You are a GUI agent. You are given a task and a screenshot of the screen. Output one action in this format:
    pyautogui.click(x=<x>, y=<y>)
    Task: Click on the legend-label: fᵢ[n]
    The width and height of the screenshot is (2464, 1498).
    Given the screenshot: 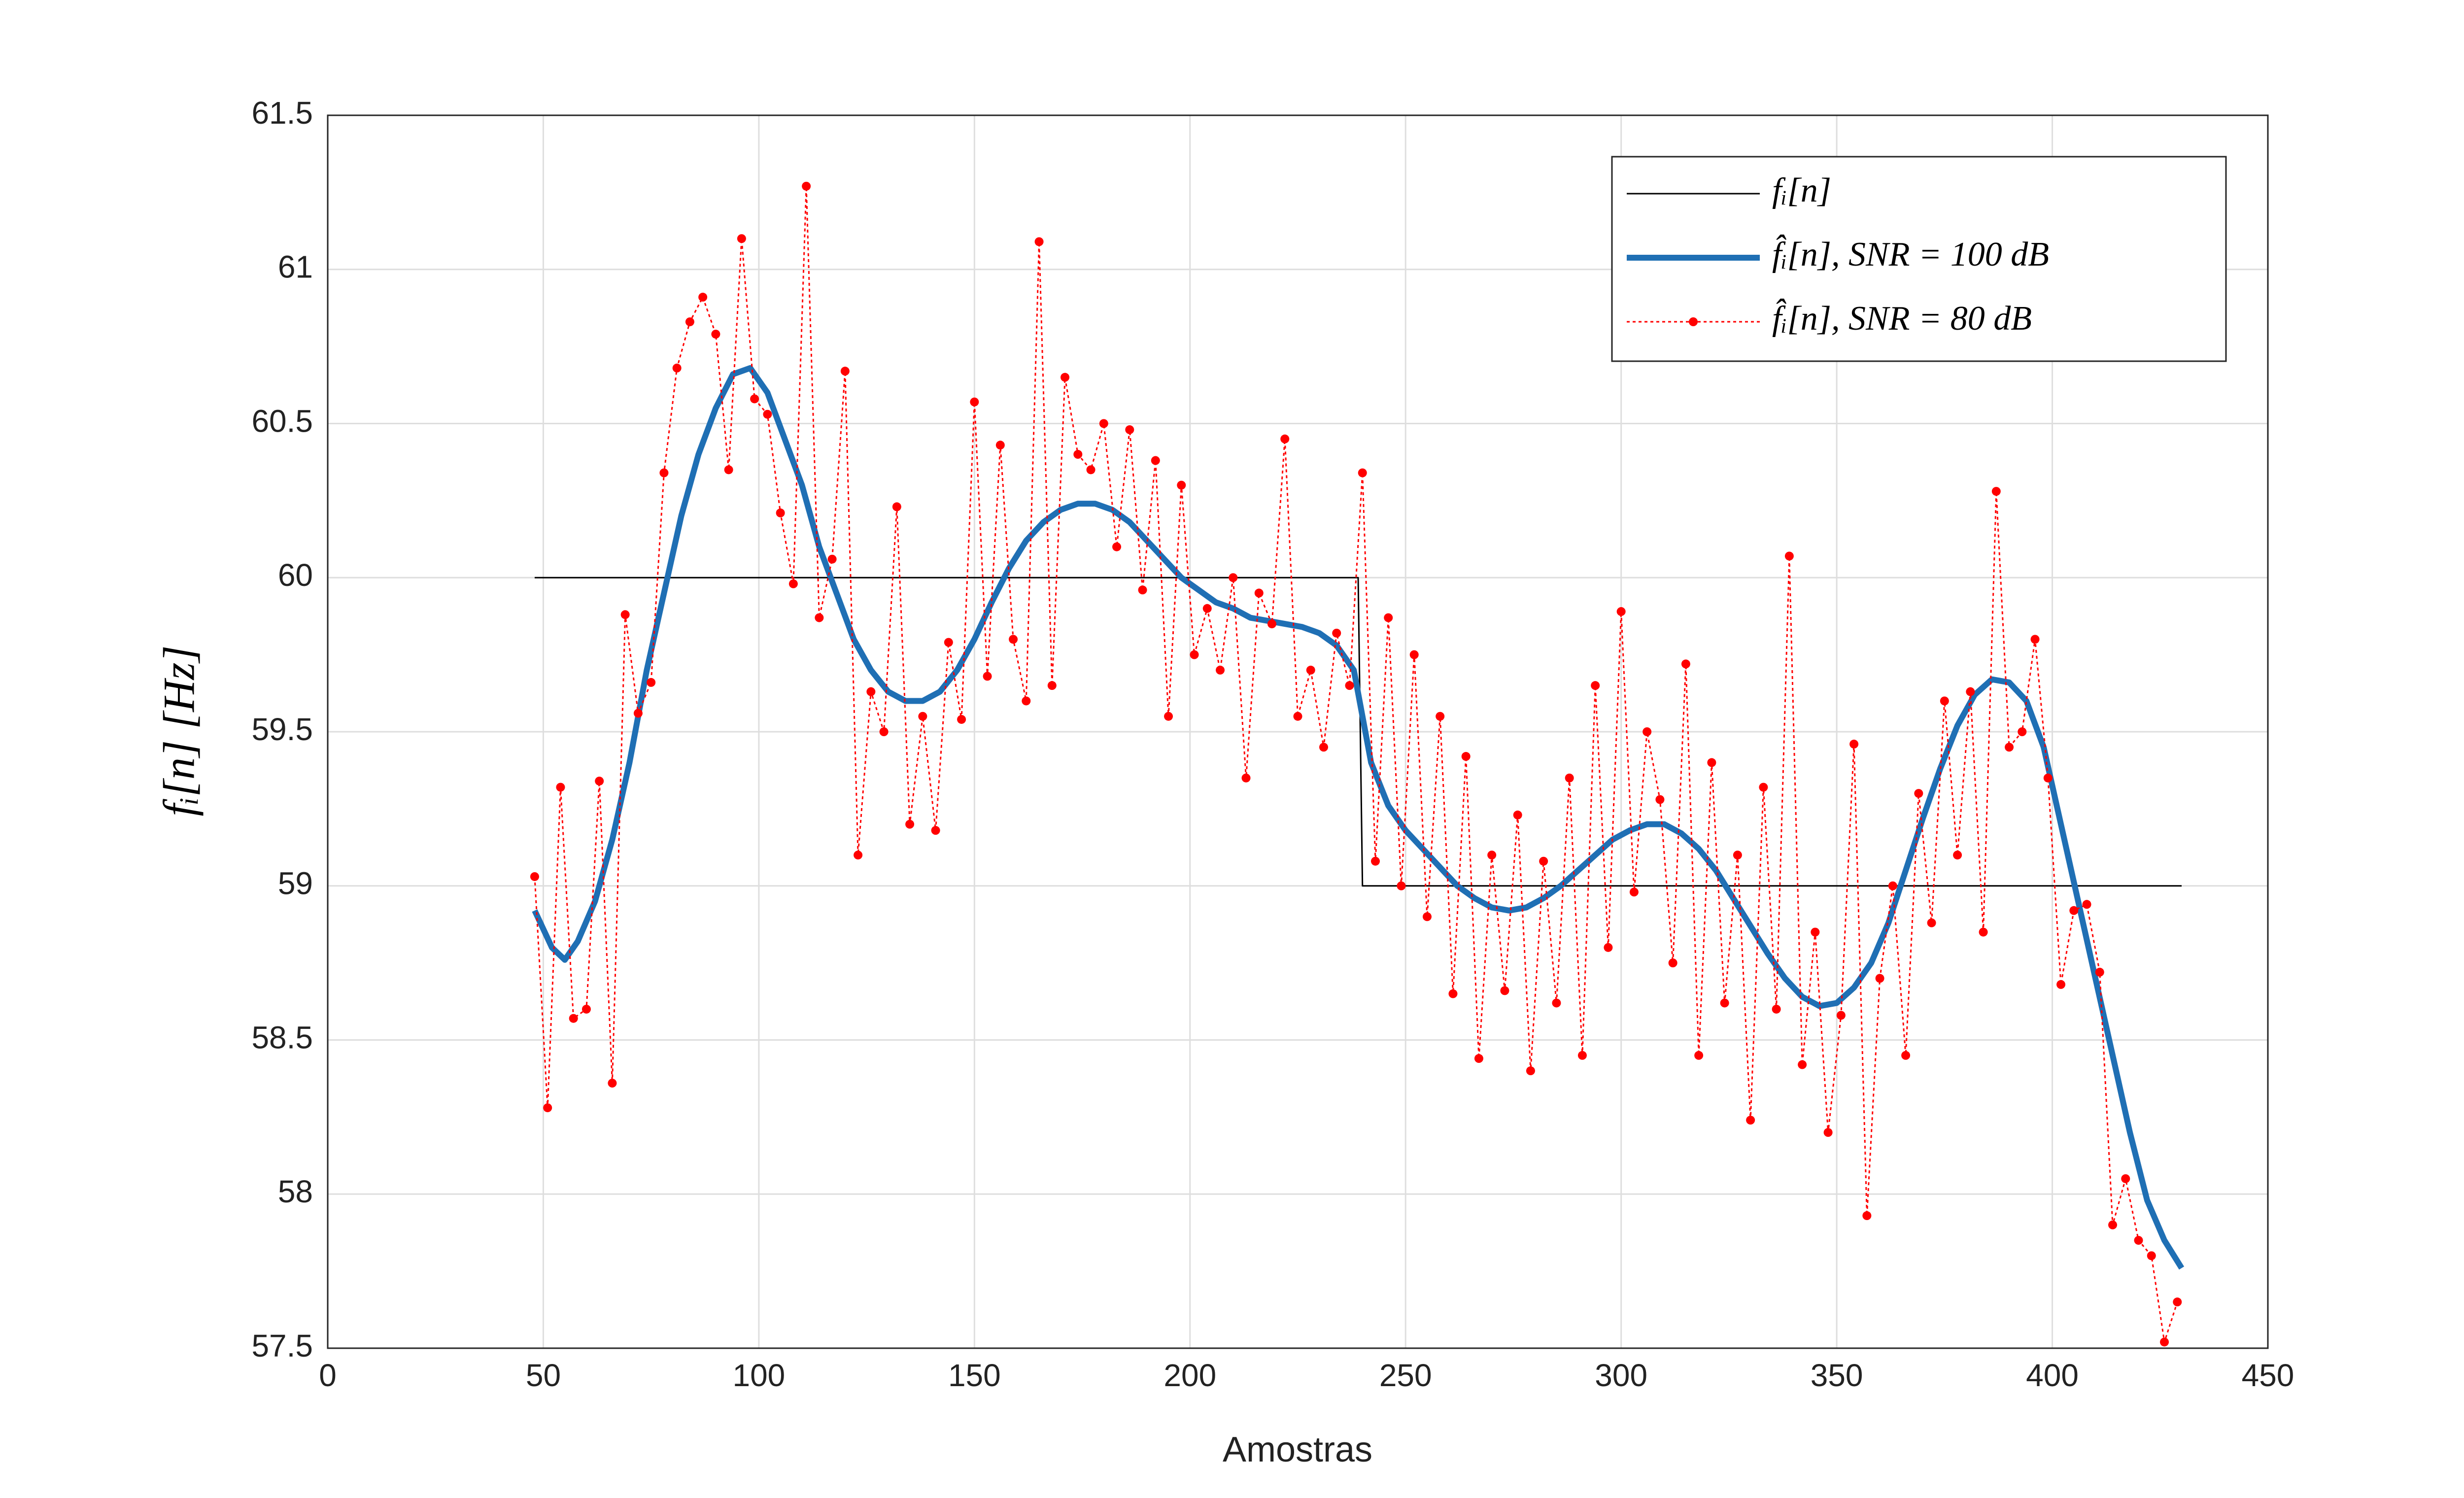 What is the action you would take?
    pyautogui.click(x=1801, y=190)
    